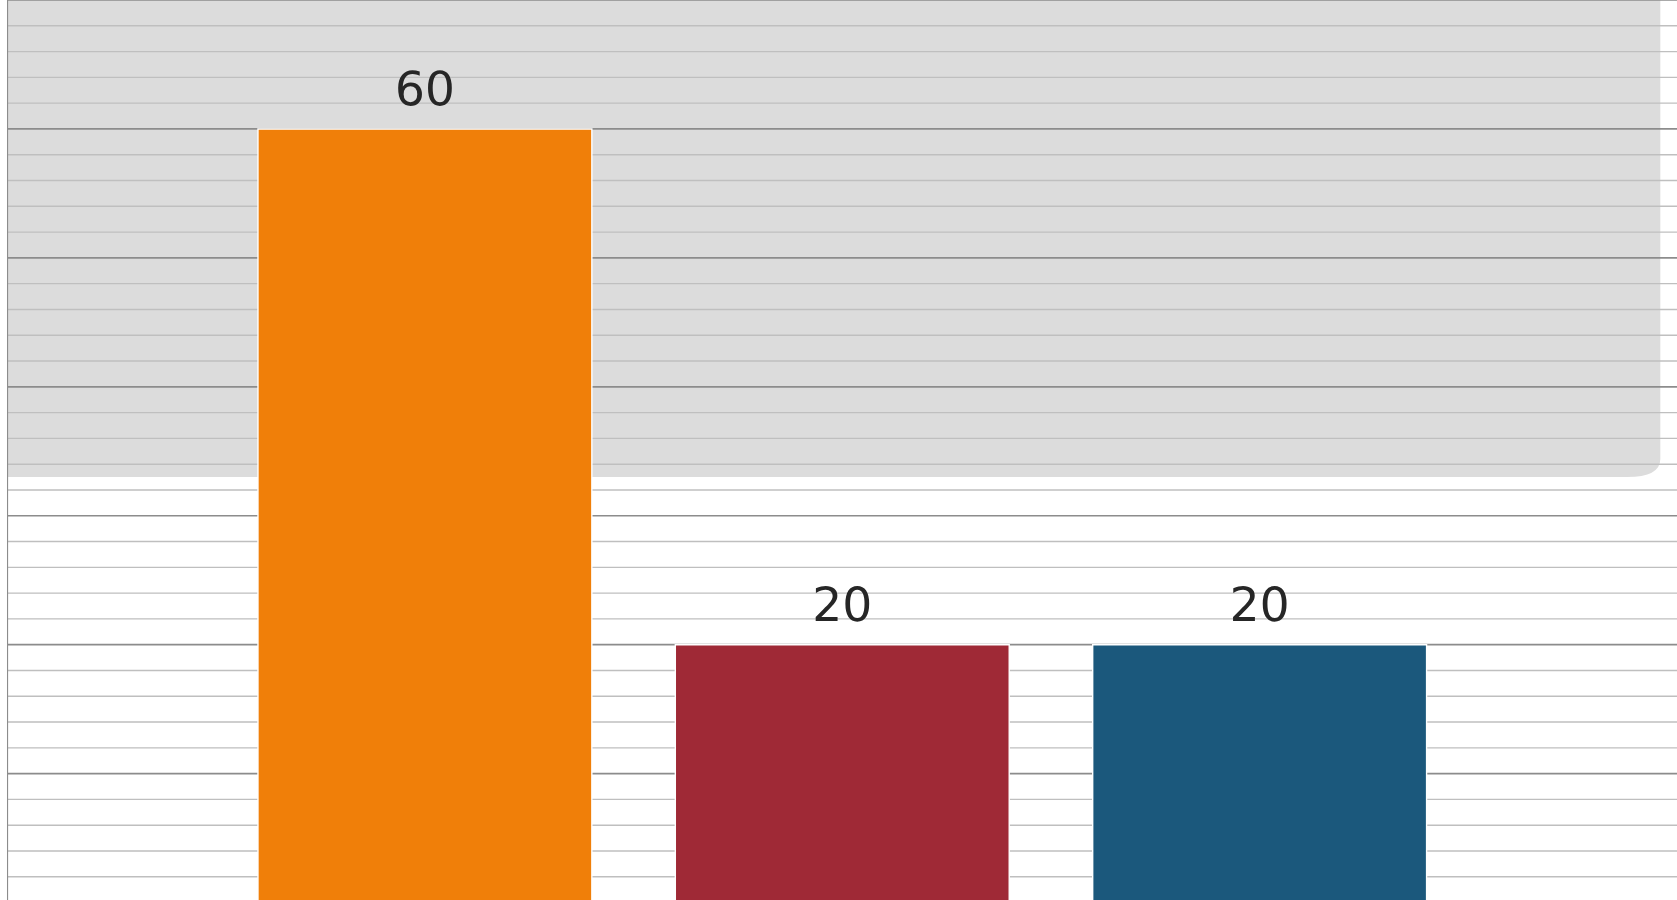 The image size is (1677, 900). What do you see at coordinates (425, 88) in the screenshot?
I see `data-label: 60` at bounding box center [425, 88].